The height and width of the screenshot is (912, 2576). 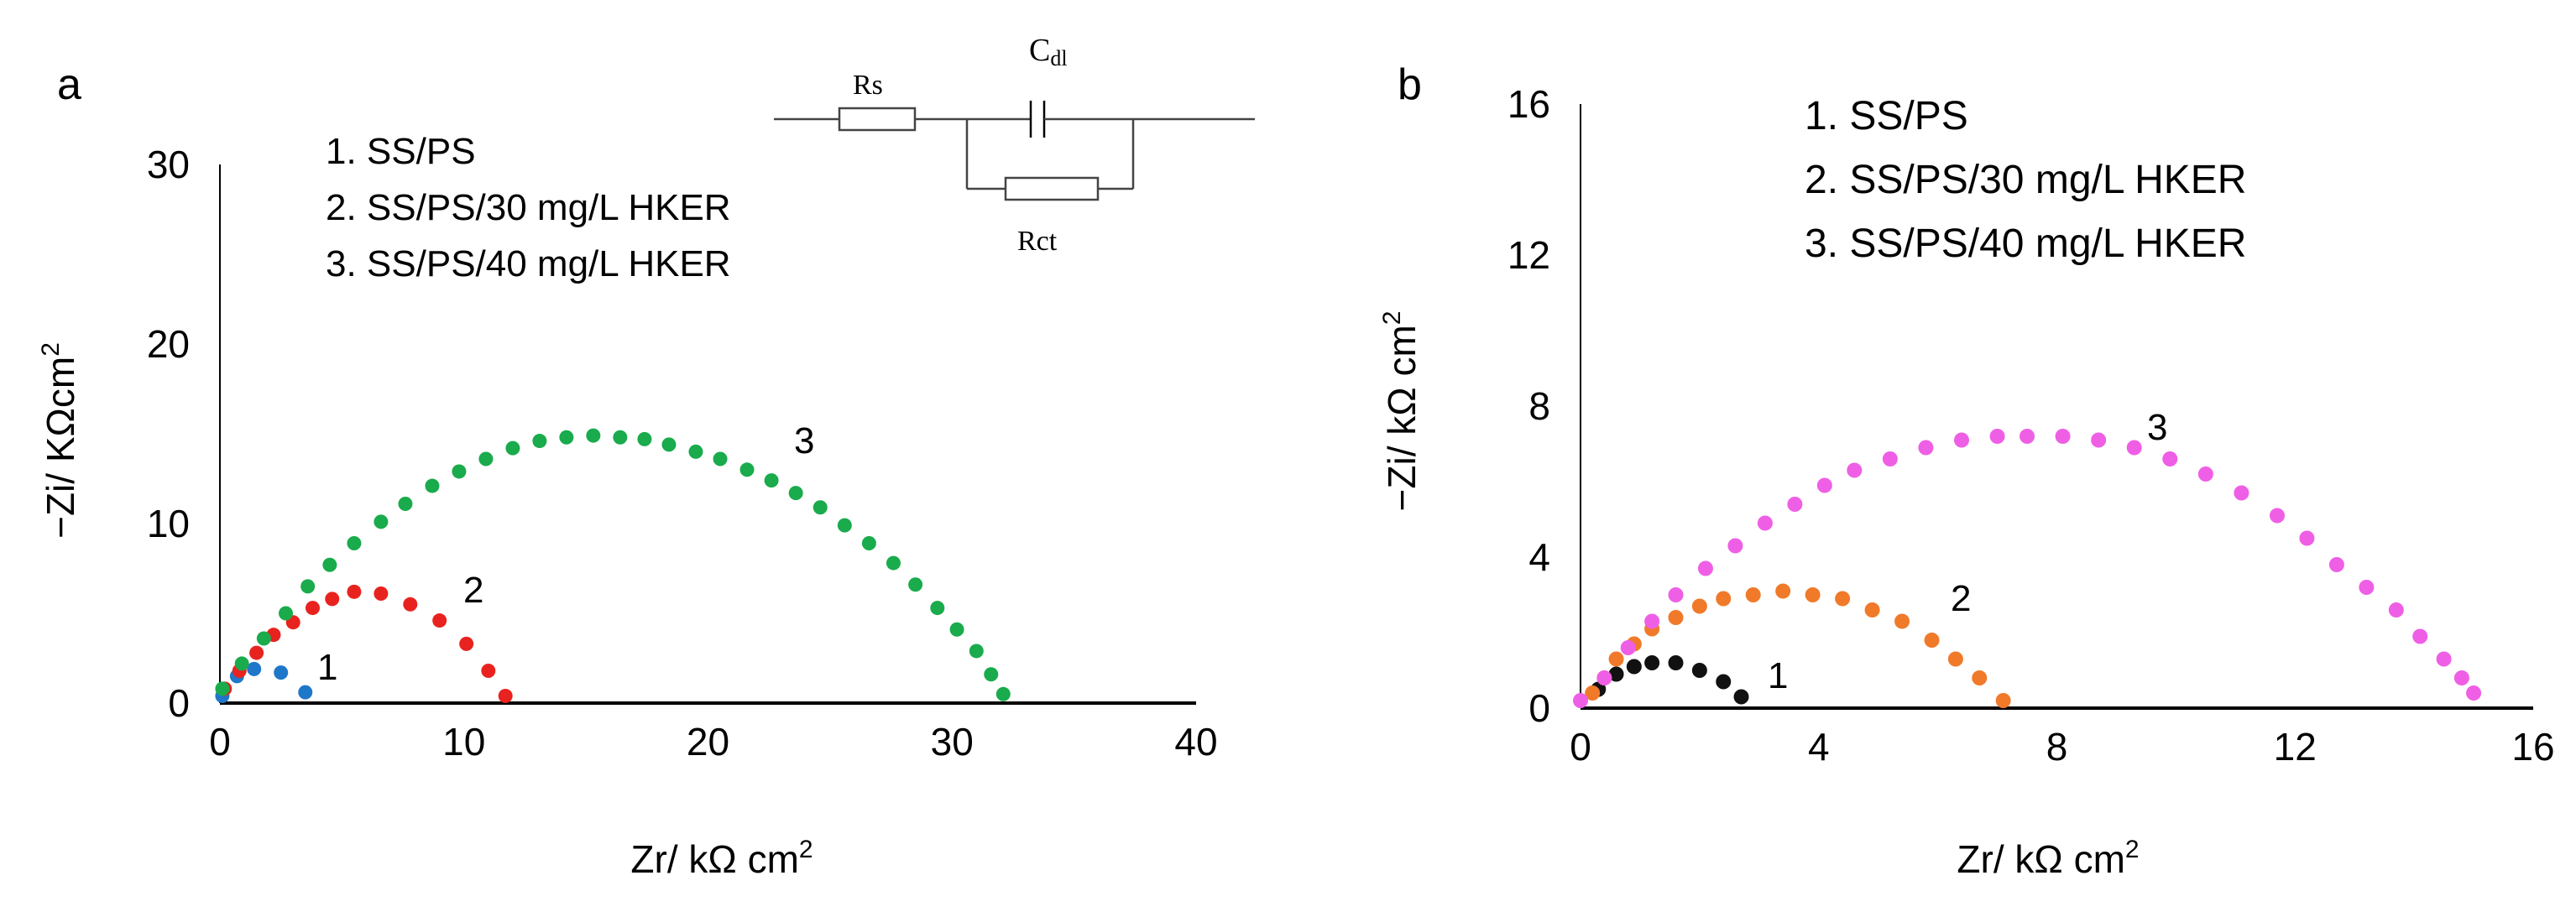 What do you see at coordinates (2027, 568) in the screenshot?
I see `panel-b-data-points` at bounding box center [2027, 568].